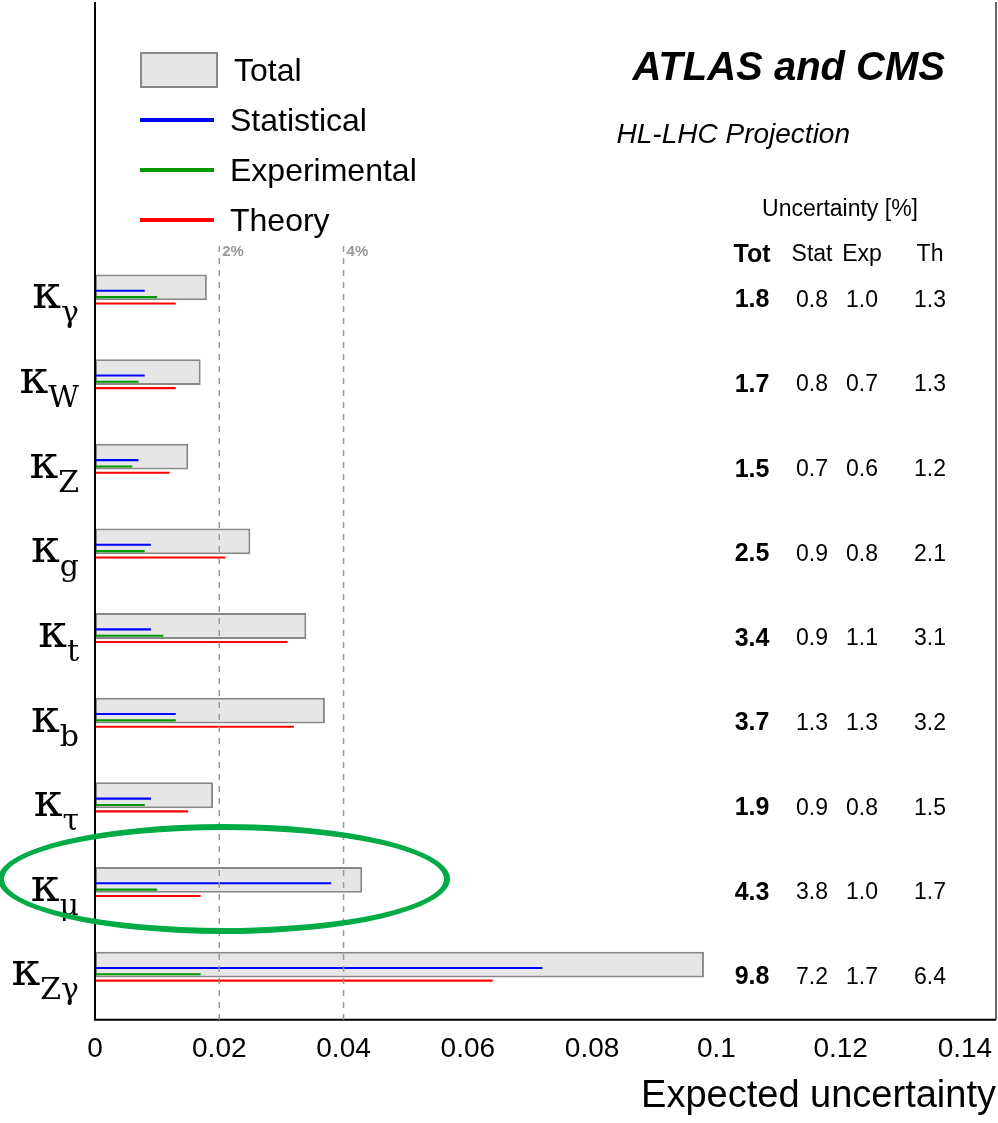 The height and width of the screenshot is (1123, 998). What do you see at coordinates (343, 1048) in the screenshot?
I see `x-tick-label: 0.04` at bounding box center [343, 1048].